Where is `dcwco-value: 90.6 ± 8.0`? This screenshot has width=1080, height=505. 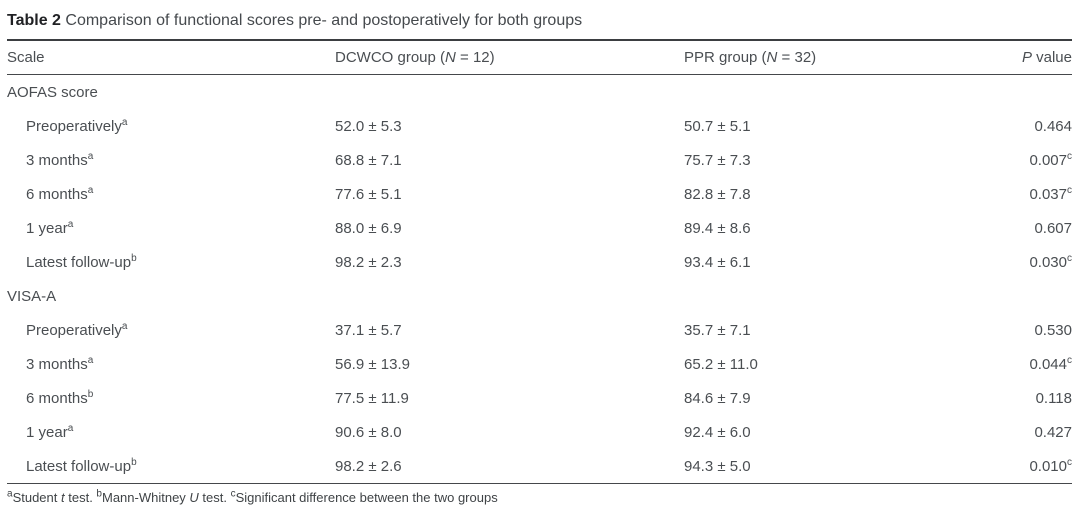
dcwco-value: 90.6 ± 8.0 is located at coordinates (368, 432).